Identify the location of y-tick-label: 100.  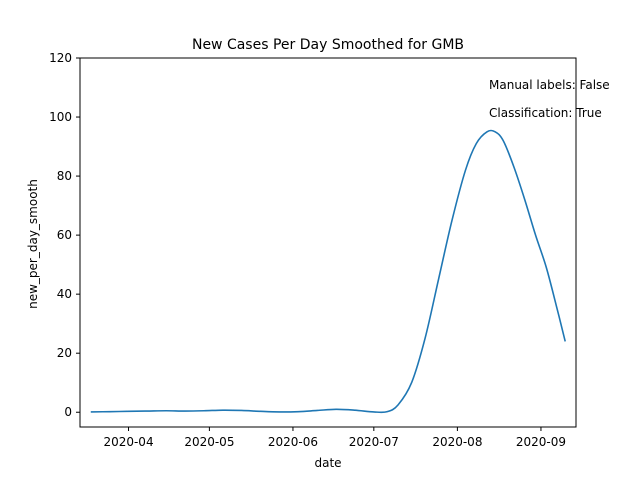
(60, 117).